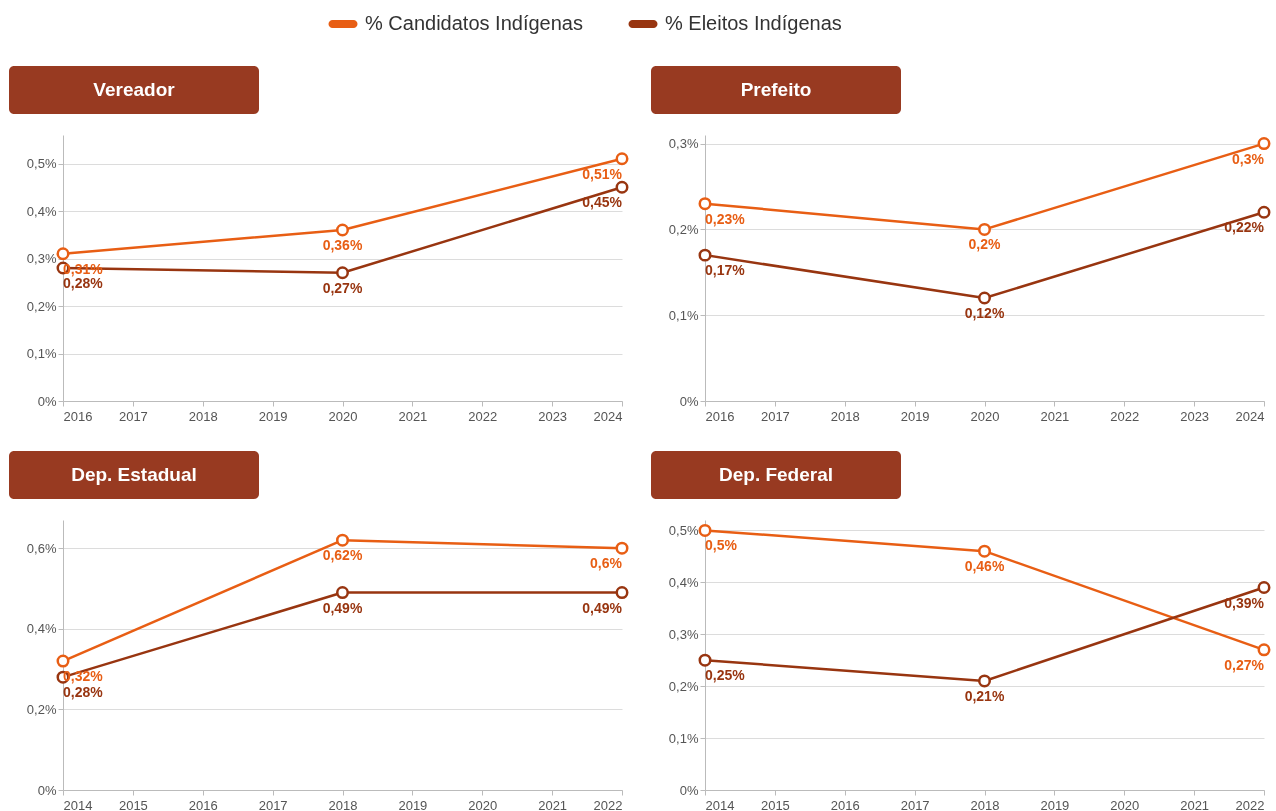  Describe the element at coordinates (606, 563) in the screenshot. I see `data-label: 0,6%` at that location.